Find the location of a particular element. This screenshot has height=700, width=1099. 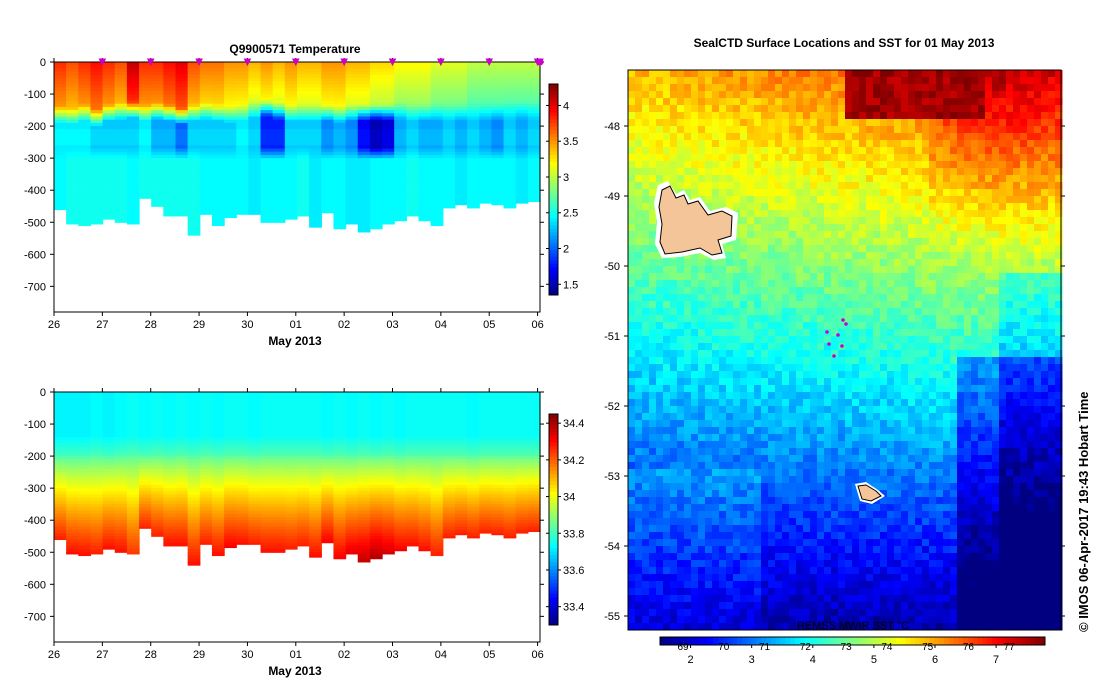

x-tick-label: 27 is located at coordinates (102, 655).